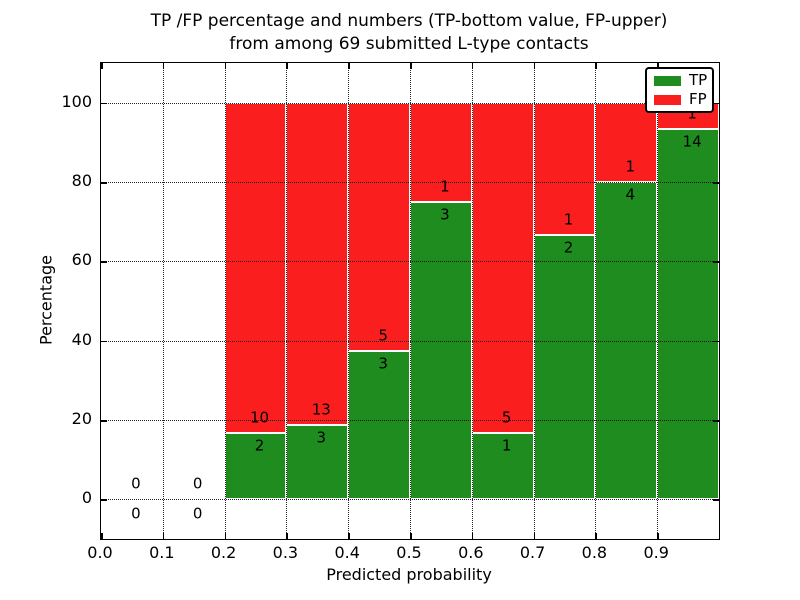  I want to click on x-tick-label: 0.1, so click(162, 552).